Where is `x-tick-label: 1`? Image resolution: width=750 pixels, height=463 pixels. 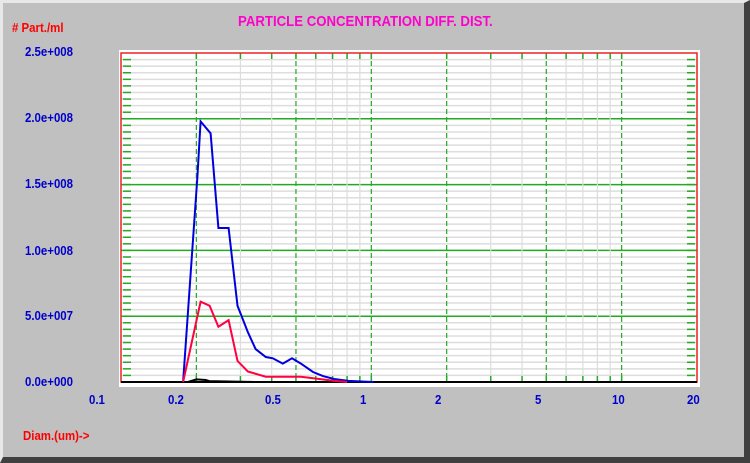
x-tick-label: 1 is located at coordinates (363, 399).